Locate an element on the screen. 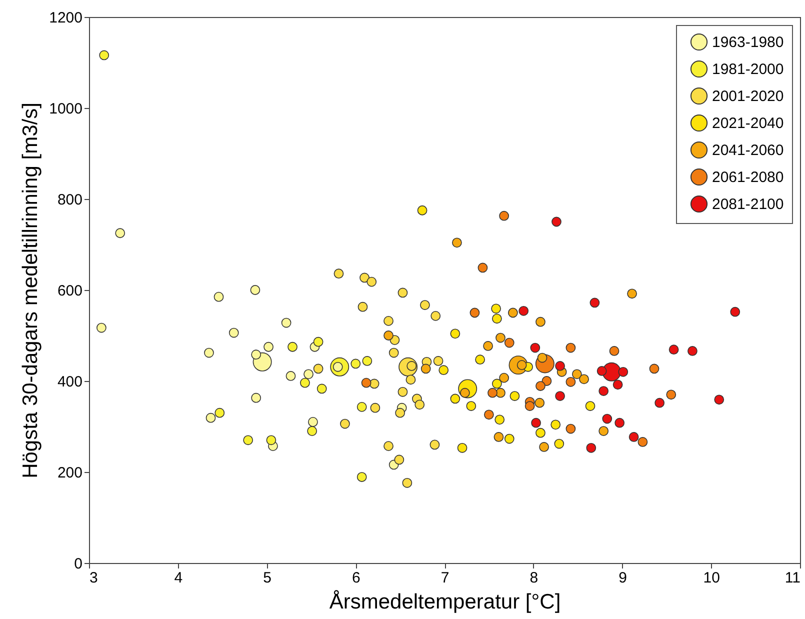  y-tick-label: 800 is located at coordinates (69, 200).